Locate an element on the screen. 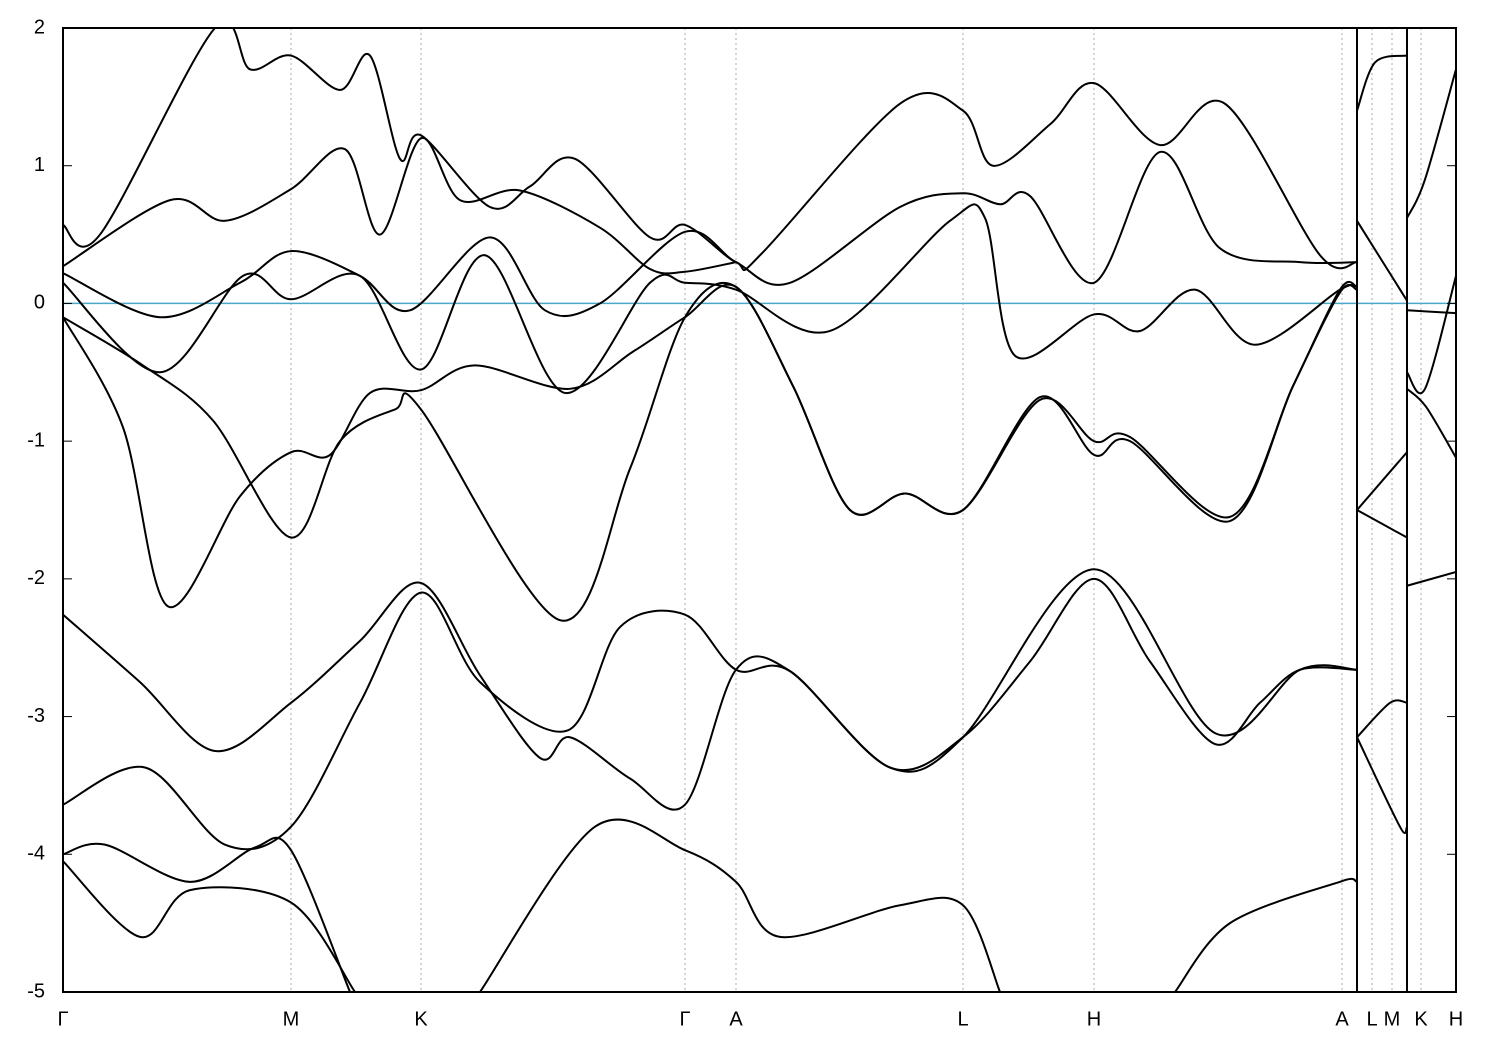 This screenshot has width=1500, height=1055. y-tick-label: -1 is located at coordinates (36, 440).